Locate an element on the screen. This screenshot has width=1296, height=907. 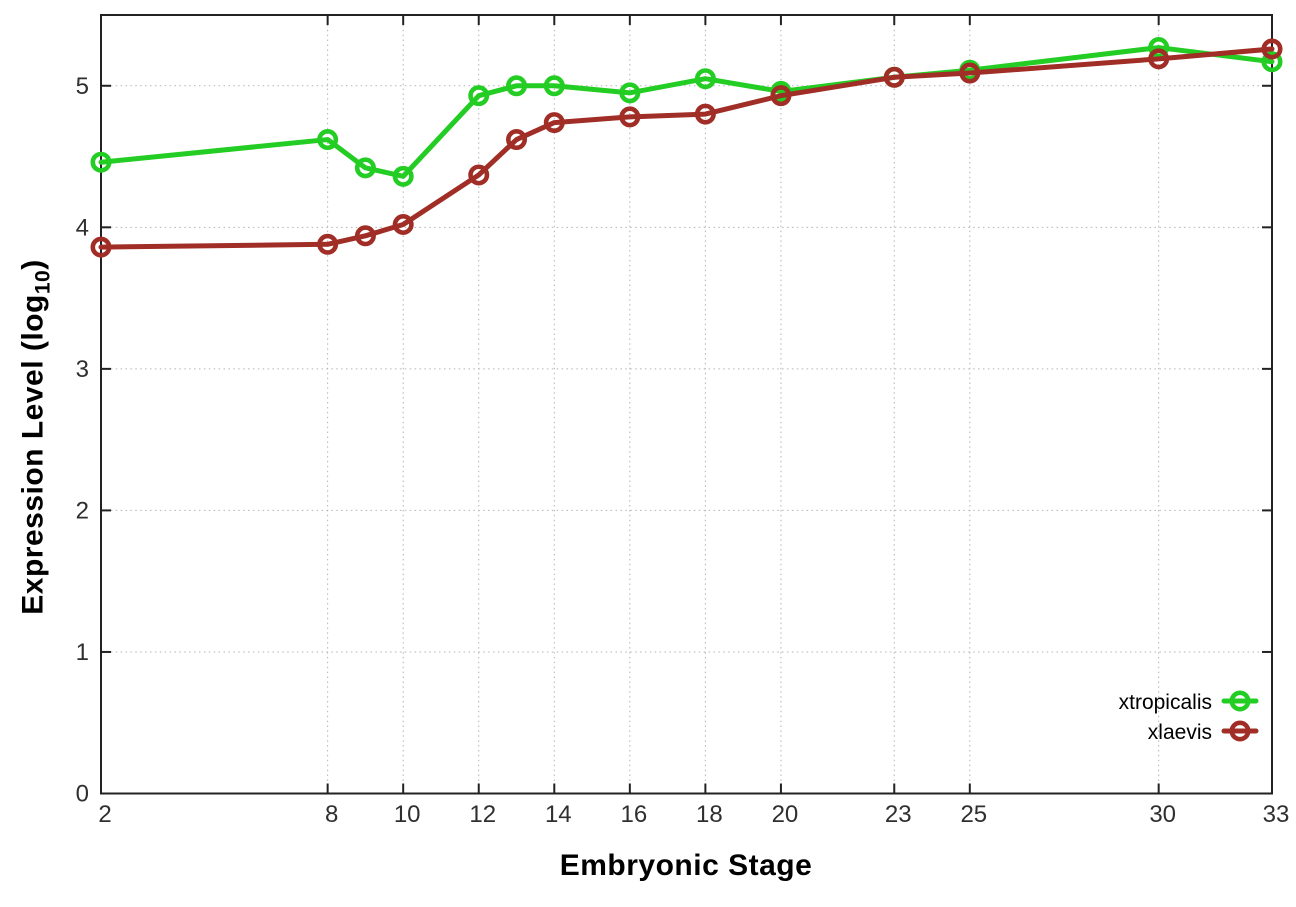
y-tick-label-5: 5 is located at coordinates (82, 86).